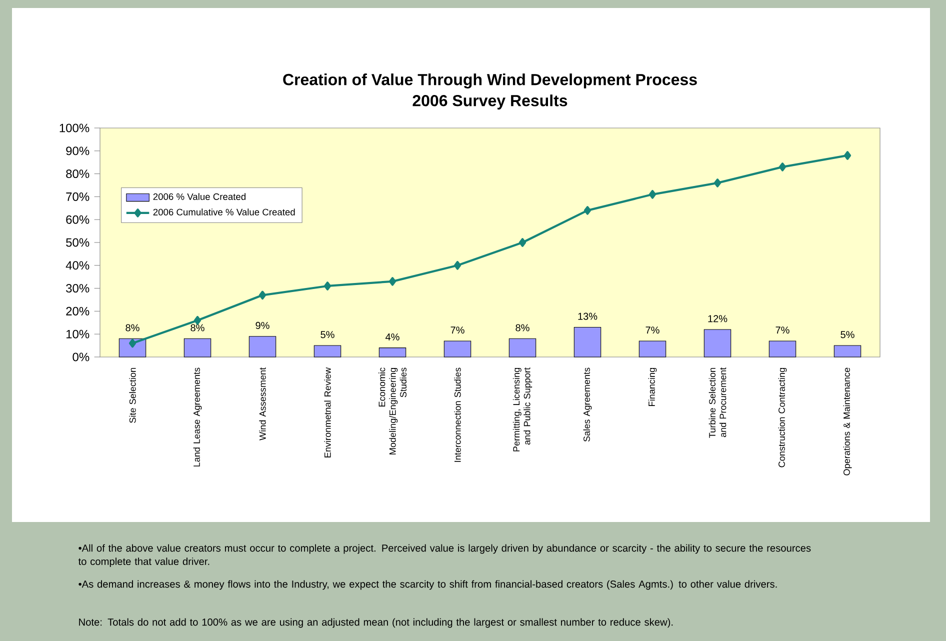 The width and height of the screenshot is (946, 641). I want to click on y-tick-label: 0%, so click(81, 357).